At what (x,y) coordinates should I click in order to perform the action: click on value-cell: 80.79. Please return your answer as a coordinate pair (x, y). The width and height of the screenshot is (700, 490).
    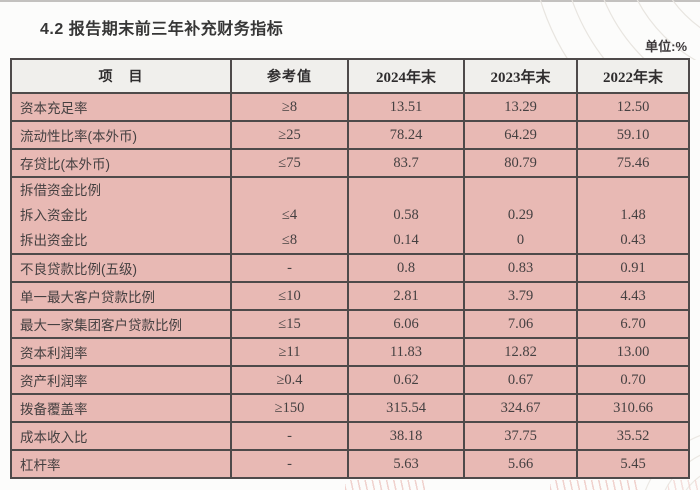
    Looking at the image, I should click on (520, 163).